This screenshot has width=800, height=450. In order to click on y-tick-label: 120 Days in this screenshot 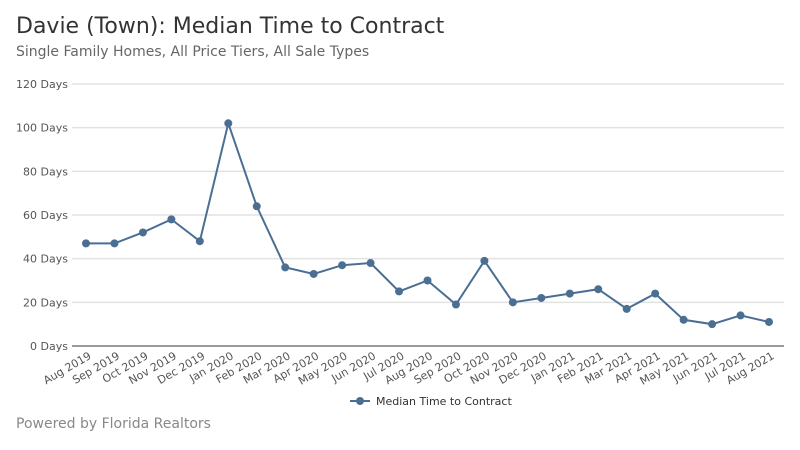, I will do `click(42, 84)`.